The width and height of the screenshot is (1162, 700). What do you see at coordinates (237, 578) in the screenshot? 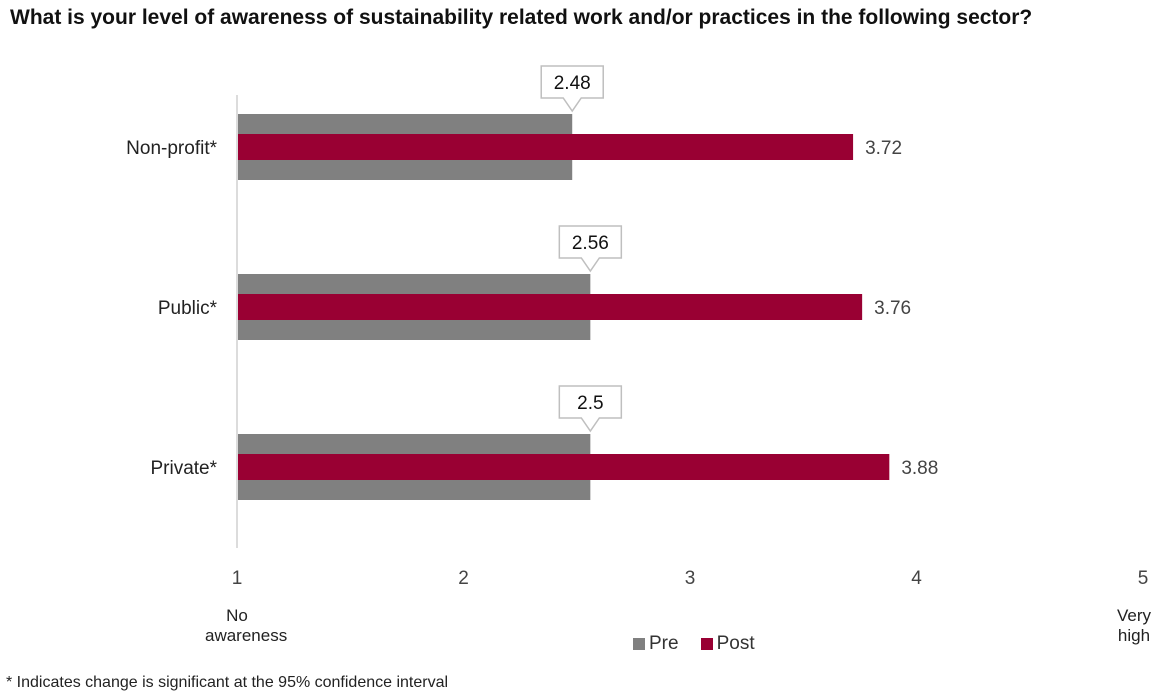
I see `x-tick-label-1: 1` at bounding box center [237, 578].